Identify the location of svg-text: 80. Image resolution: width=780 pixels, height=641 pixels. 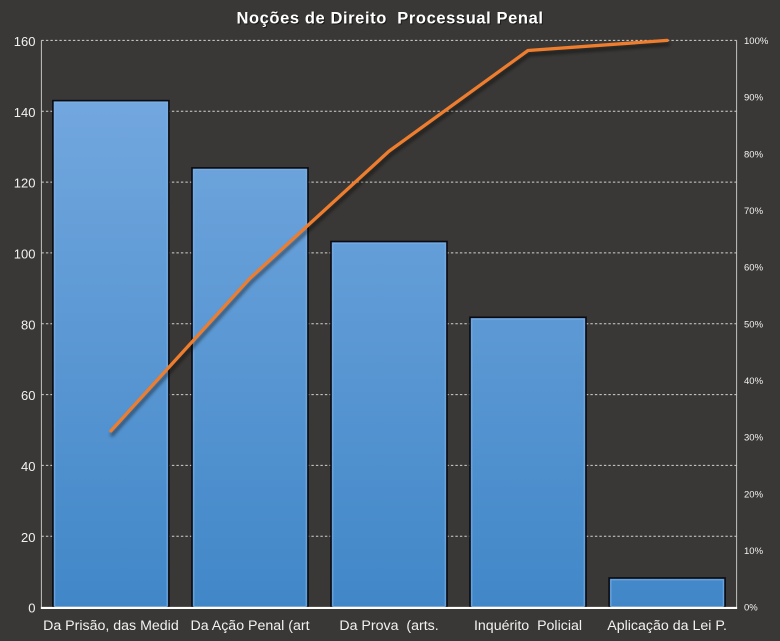
(28, 324).